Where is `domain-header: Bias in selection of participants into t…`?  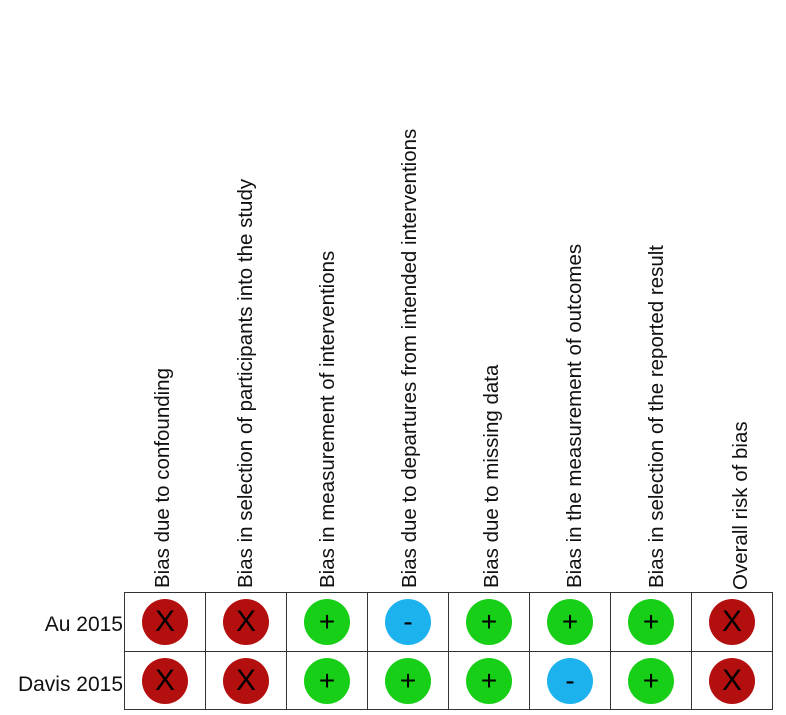
domain-header: Bias in selection of participants into t… is located at coordinates (245, 383).